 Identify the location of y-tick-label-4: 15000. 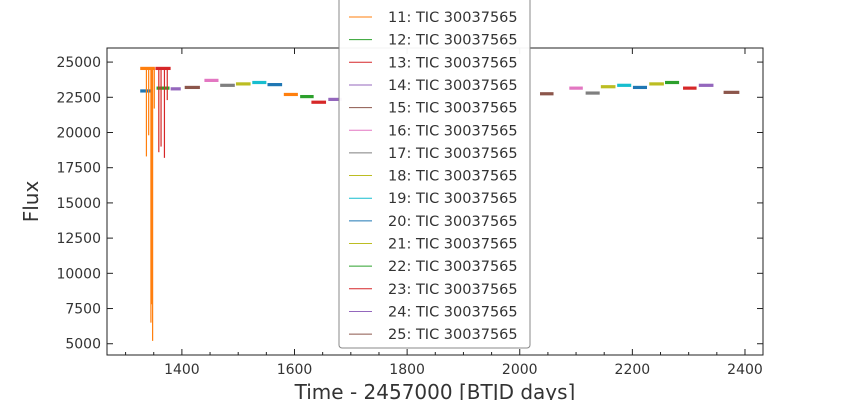
(78, 204).